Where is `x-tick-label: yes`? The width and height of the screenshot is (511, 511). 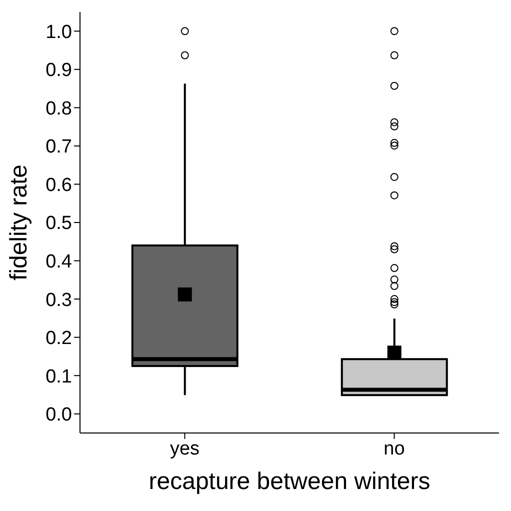 x-tick-label: yes is located at coordinates (185, 449).